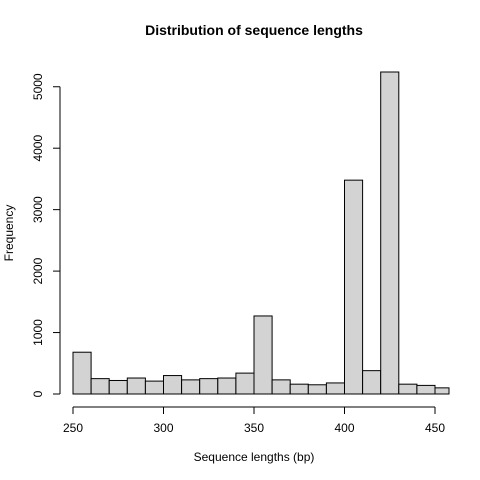  Describe the element at coordinates (46, 235) in the screenshot. I see `y-axis: 0 1000 2000 3000 4000 5000` at that location.